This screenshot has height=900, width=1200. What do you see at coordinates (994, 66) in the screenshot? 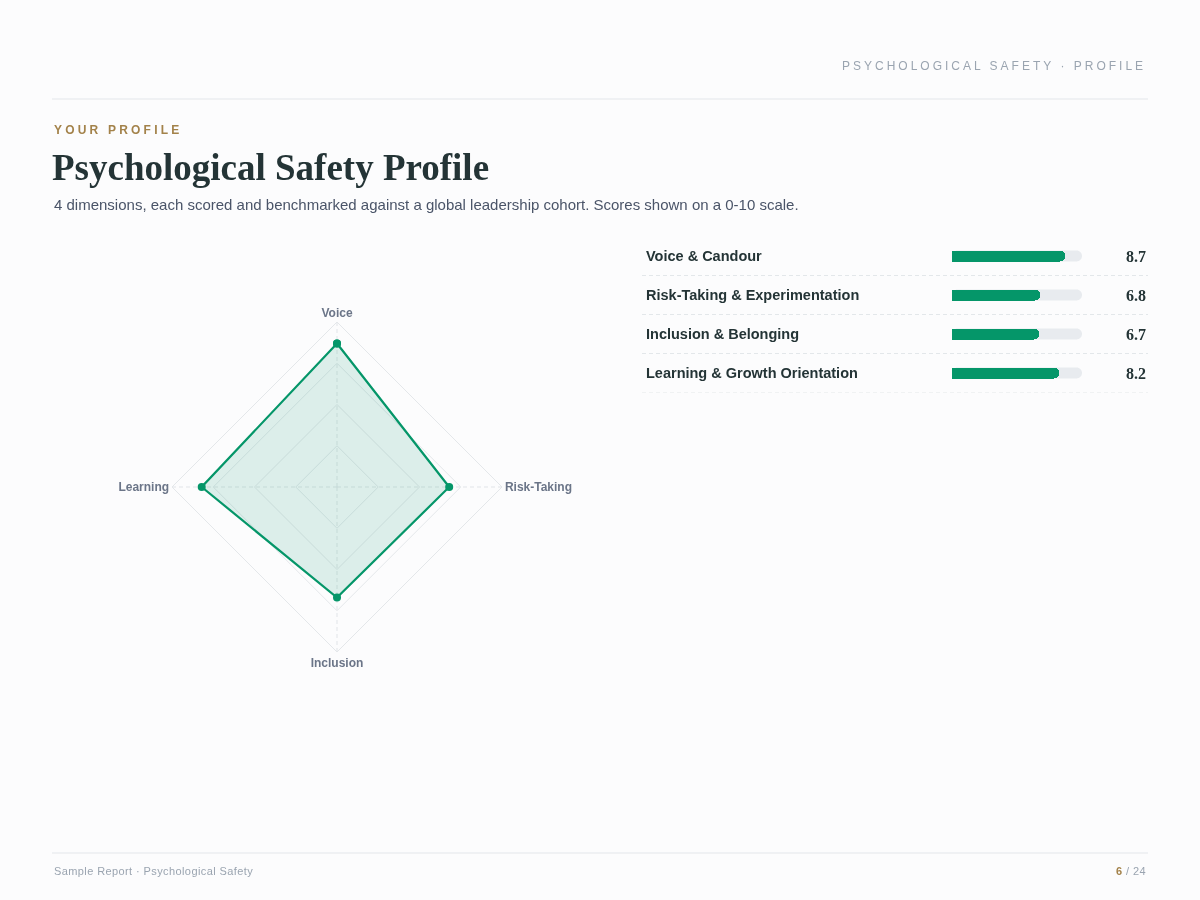
I see `text: PSYCHOLOGICAL SAFETY · PROFILE` at bounding box center [994, 66].